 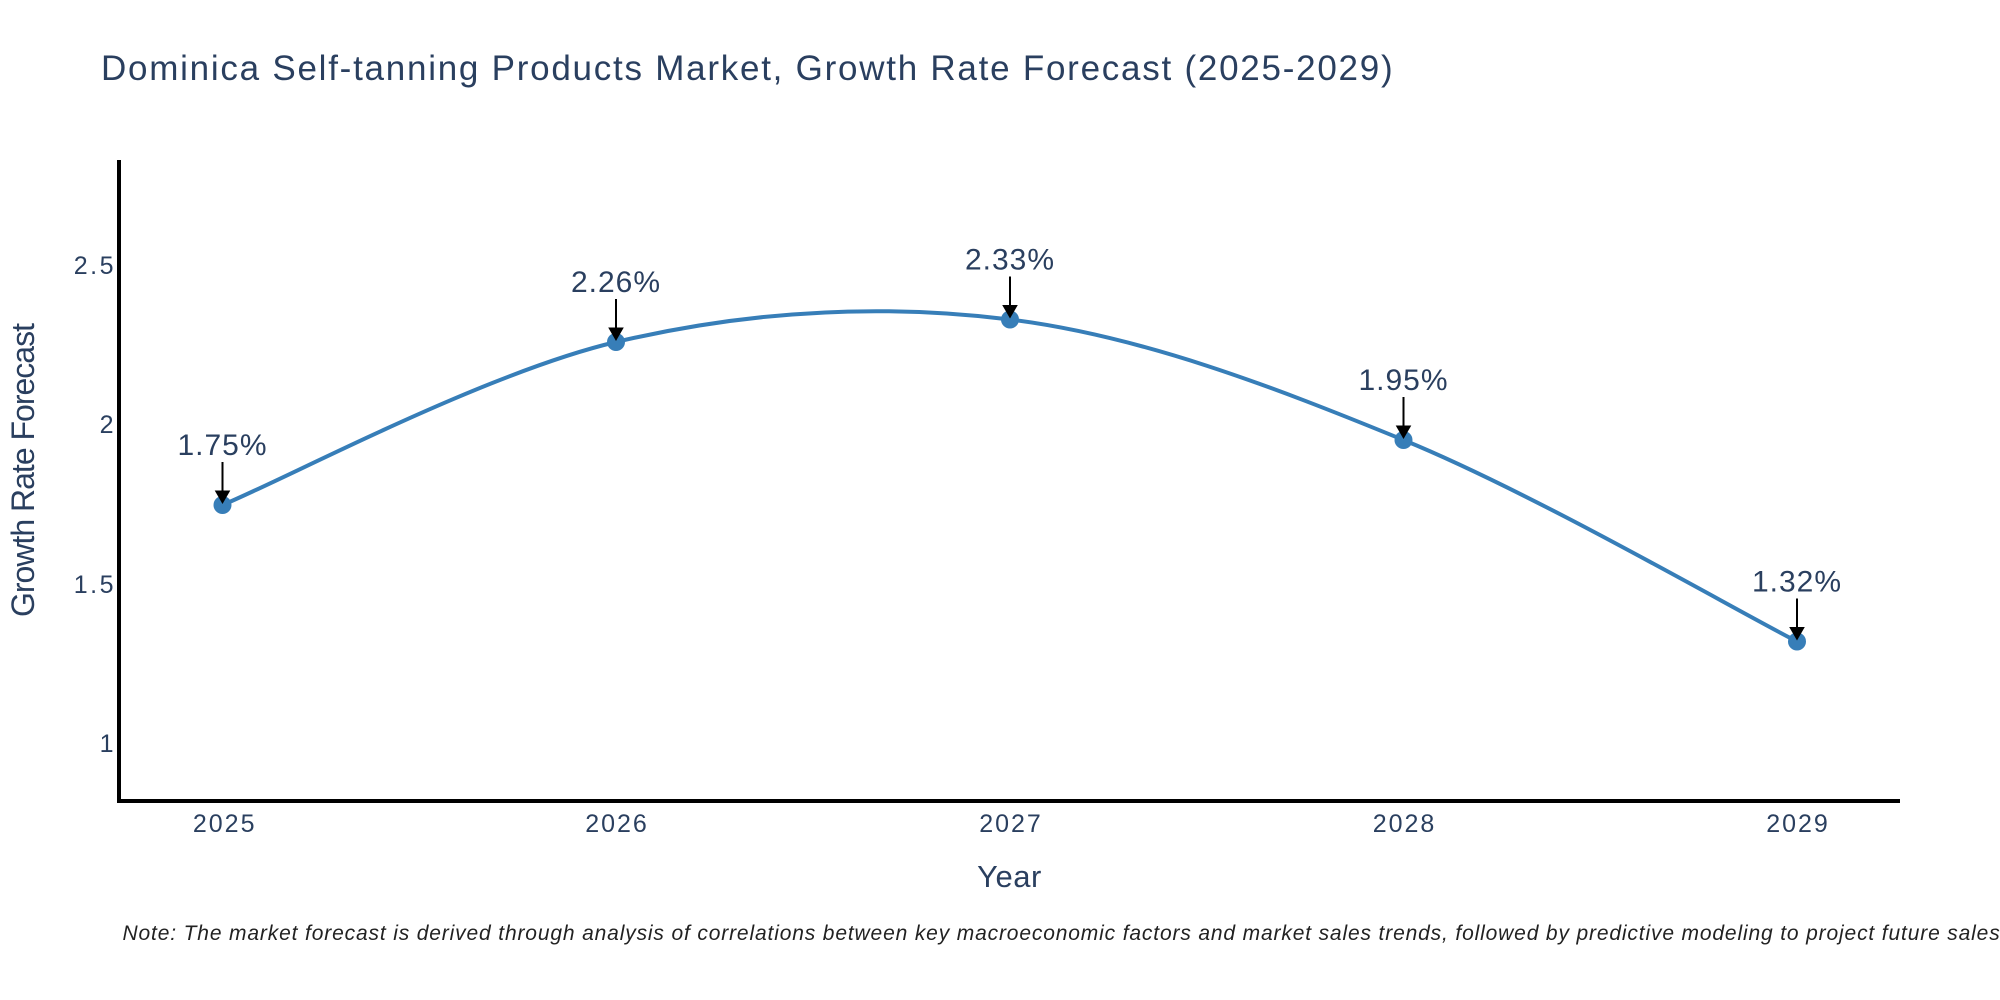 What do you see at coordinates (108, 425) in the screenshot?
I see `svg-text: 2` at bounding box center [108, 425].